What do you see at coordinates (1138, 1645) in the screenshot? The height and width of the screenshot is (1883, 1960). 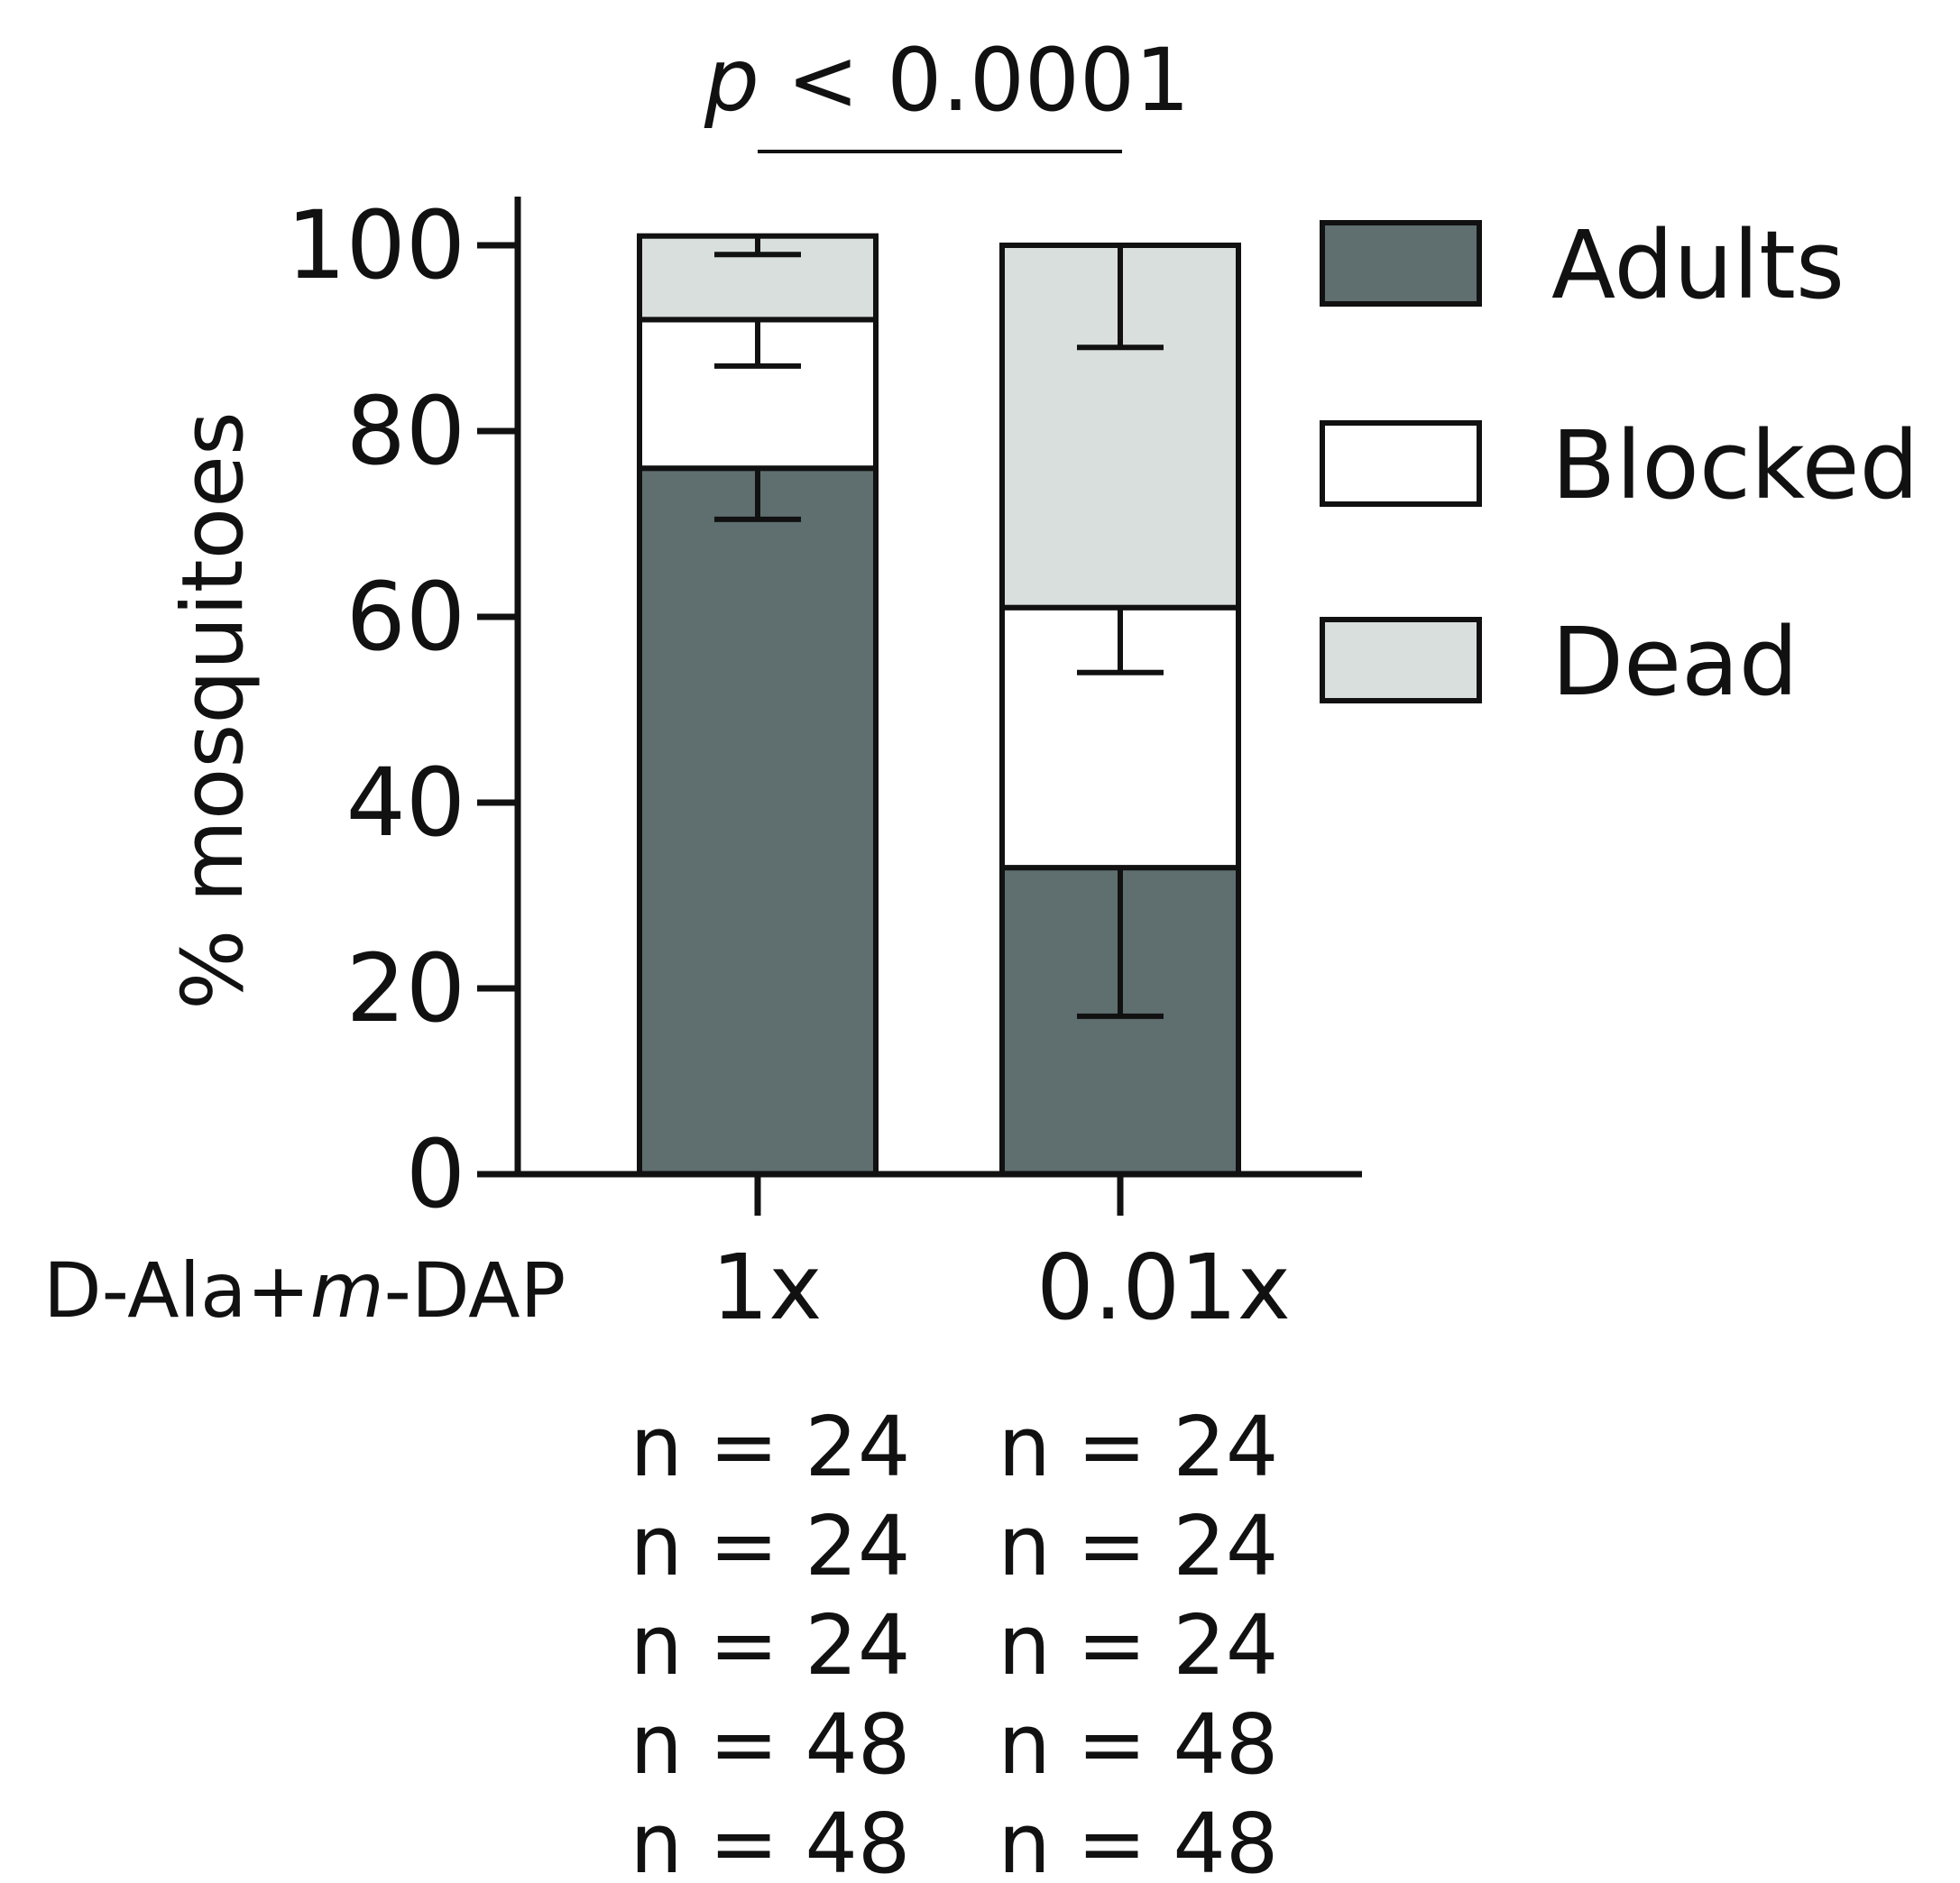 I see `n-label-2-1: n = 24` at bounding box center [1138, 1645].